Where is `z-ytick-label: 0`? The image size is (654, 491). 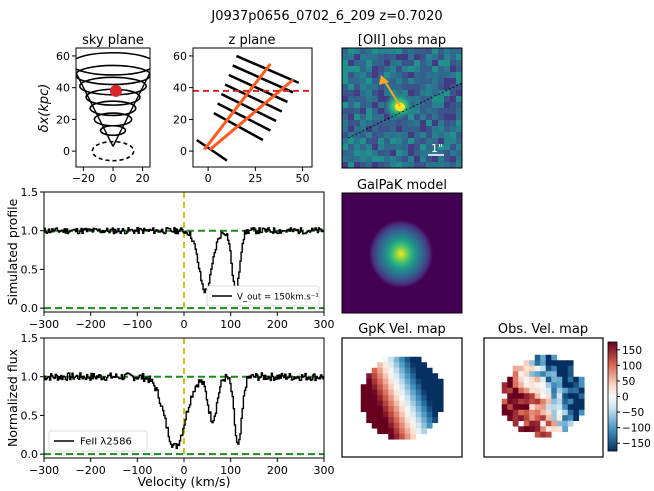
z-ytick-label: 0 is located at coordinates (183, 151).